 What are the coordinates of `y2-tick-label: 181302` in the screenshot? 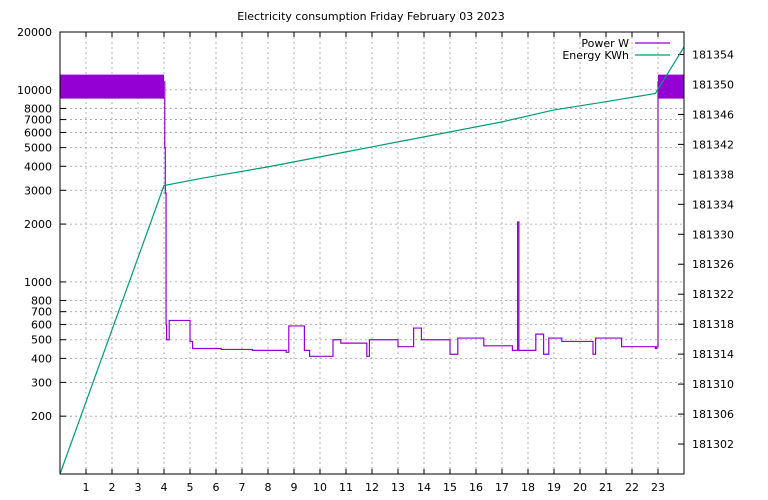 It's located at (713, 444).